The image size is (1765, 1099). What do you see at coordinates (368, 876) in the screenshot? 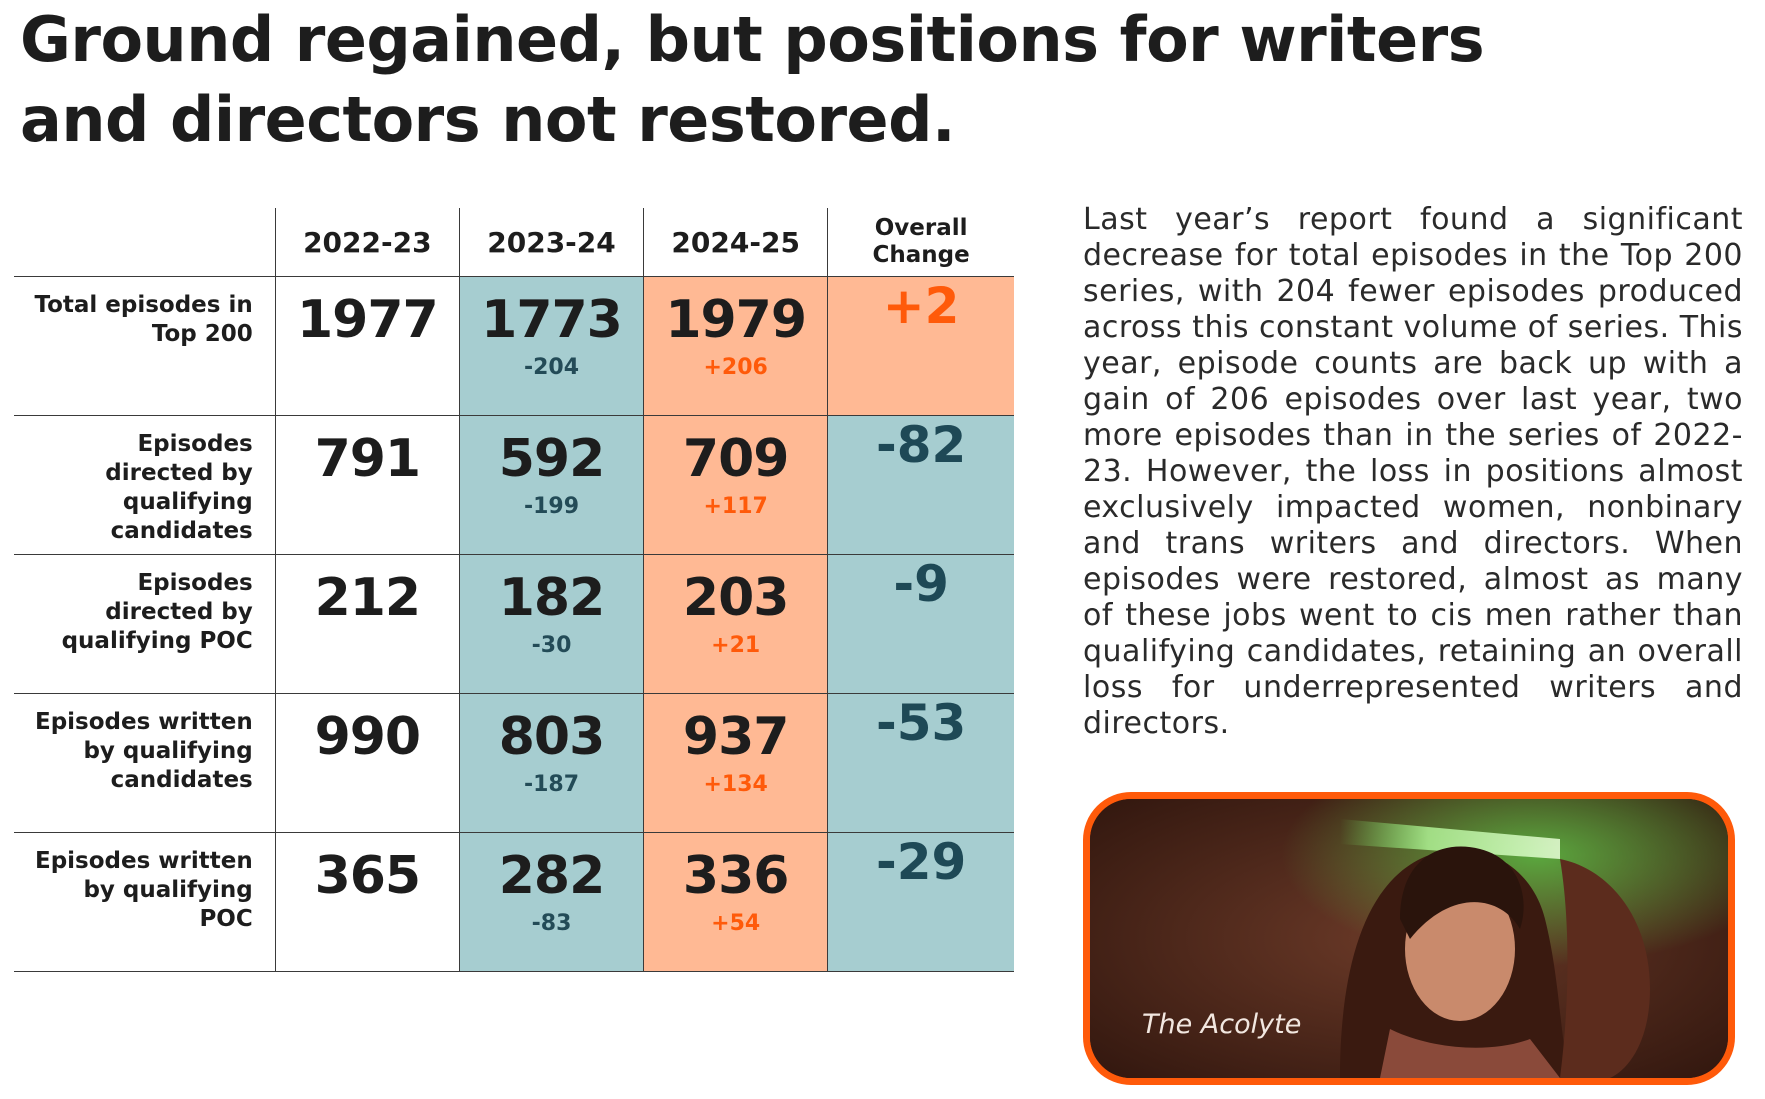
I see `value-2022-23: 365` at bounding box center [368, 876].